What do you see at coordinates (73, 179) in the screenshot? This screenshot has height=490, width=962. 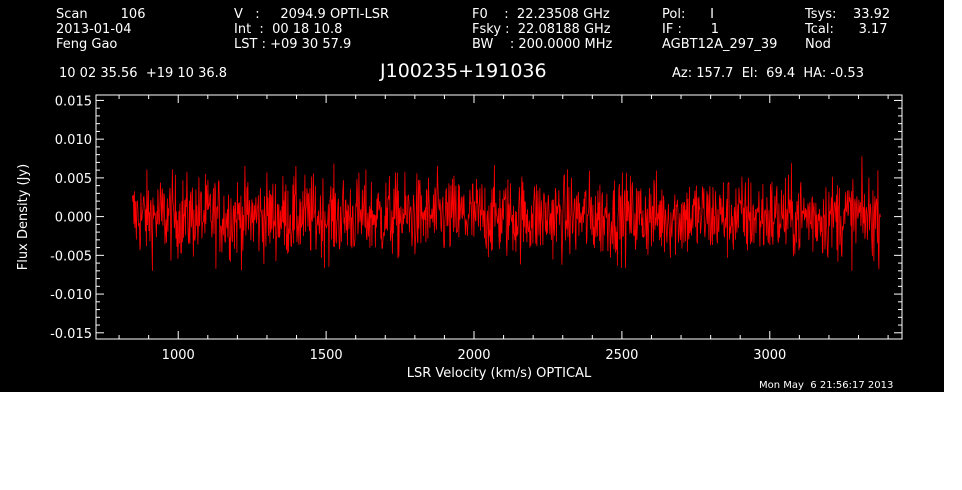 I see `y-tick-label: 0.005` at bounding box center [73, 179].